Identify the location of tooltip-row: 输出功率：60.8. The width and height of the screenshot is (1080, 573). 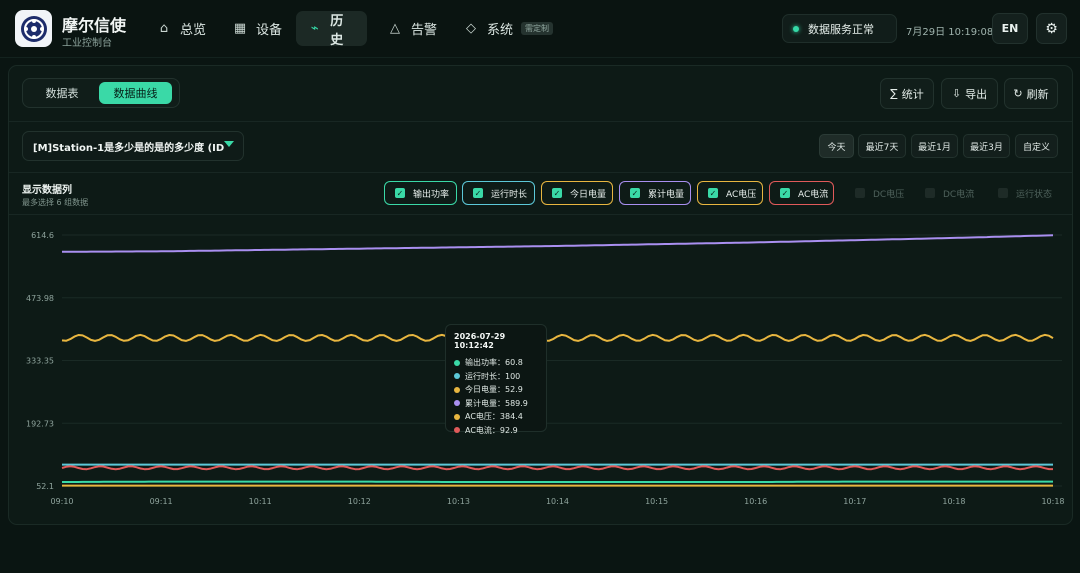
(496, 363).